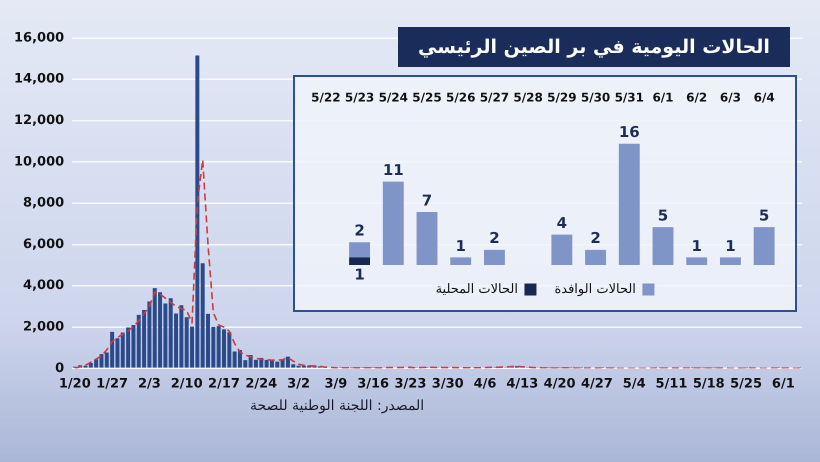 The height and width of the screenshot is (462, 820). Describe the element at coordinates (326, 97) in the screenshot. I see `x-tick-label: 5/22` at that location.